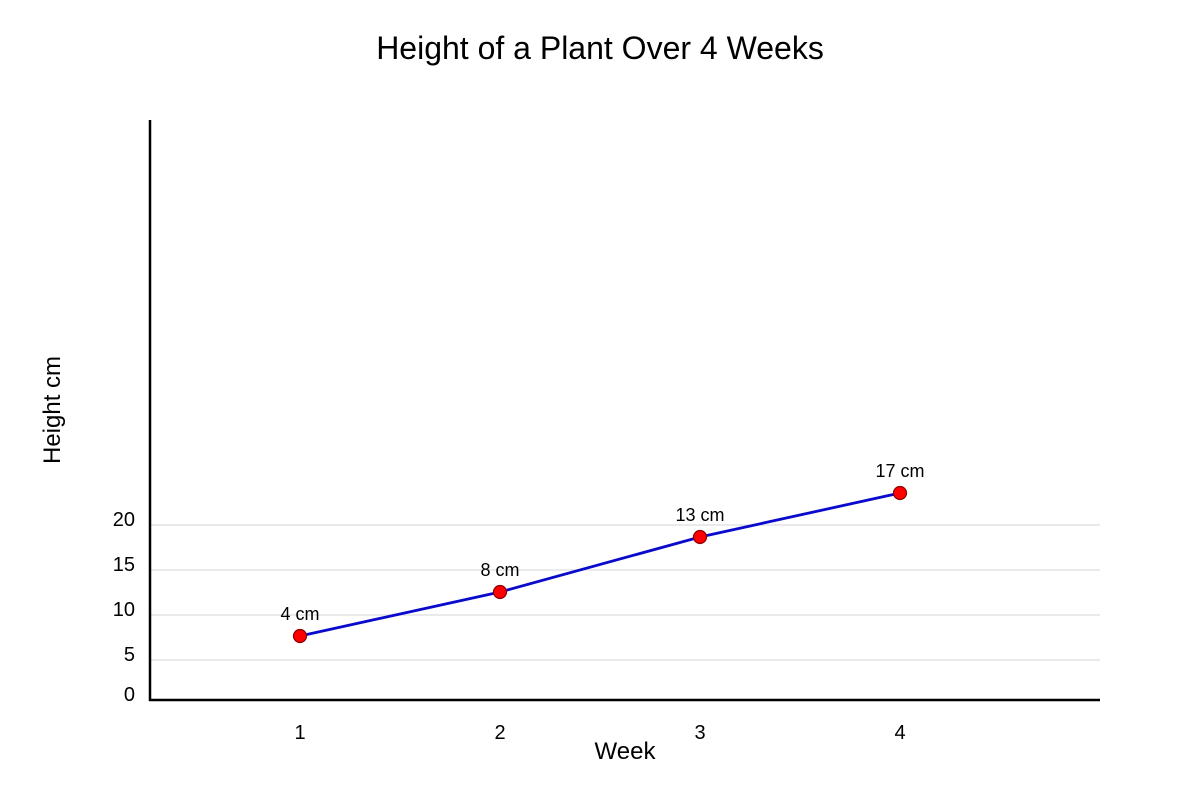  Describe the element at coordinates (299, 733) in the screenshot. I see `x-tick-label: 1` at that location.